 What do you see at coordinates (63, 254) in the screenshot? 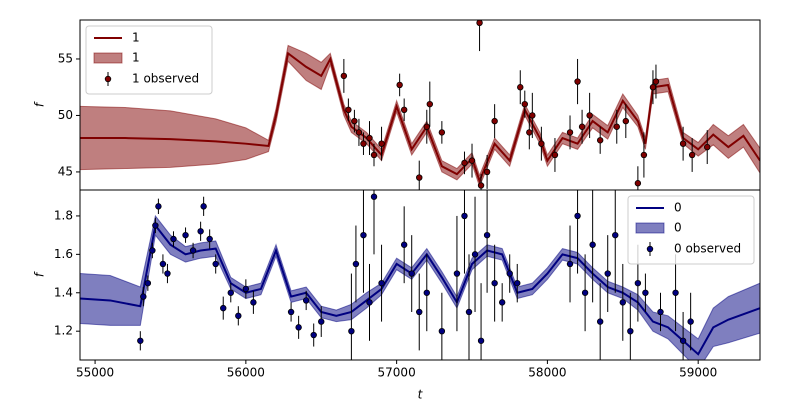
I see `y-tick-label: 1.6` at bounding box center [63, 254].